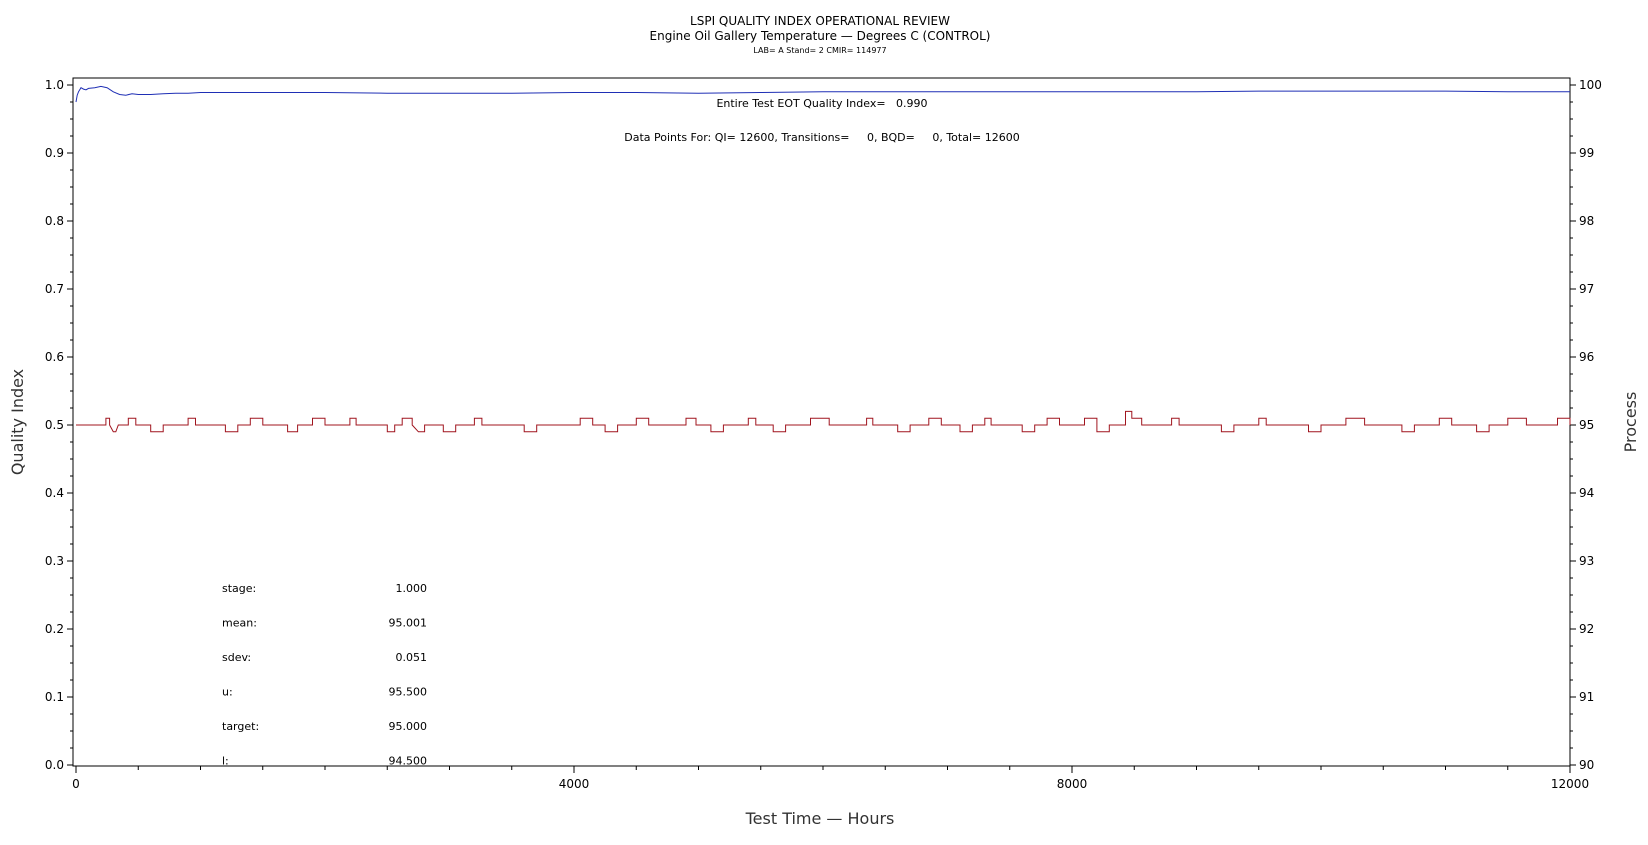 The image size is (1648, 845). Describe the element at coordinates (1586, 153) in the screenshot. I see `y2-tick-label: 99` at that location.